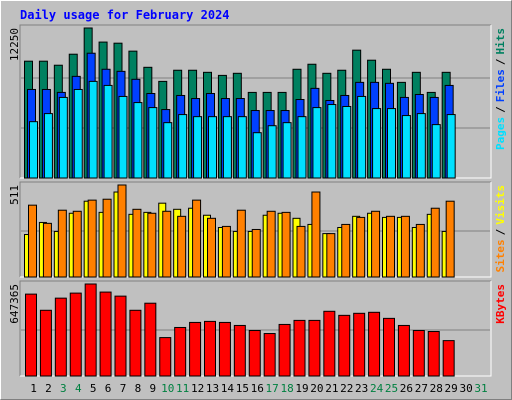 Image resolution: width=512 pixels, height=400 pixels. I want to click on legend: Pages / Files / Hits, so click(500, 89).